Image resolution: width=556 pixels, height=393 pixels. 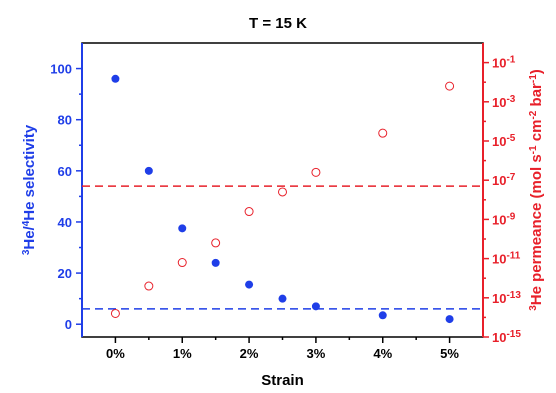 What do you see at coordinates (536, 97) in the screenshot?
I see `right-label-text: bar` at bounding box center [536, 97].